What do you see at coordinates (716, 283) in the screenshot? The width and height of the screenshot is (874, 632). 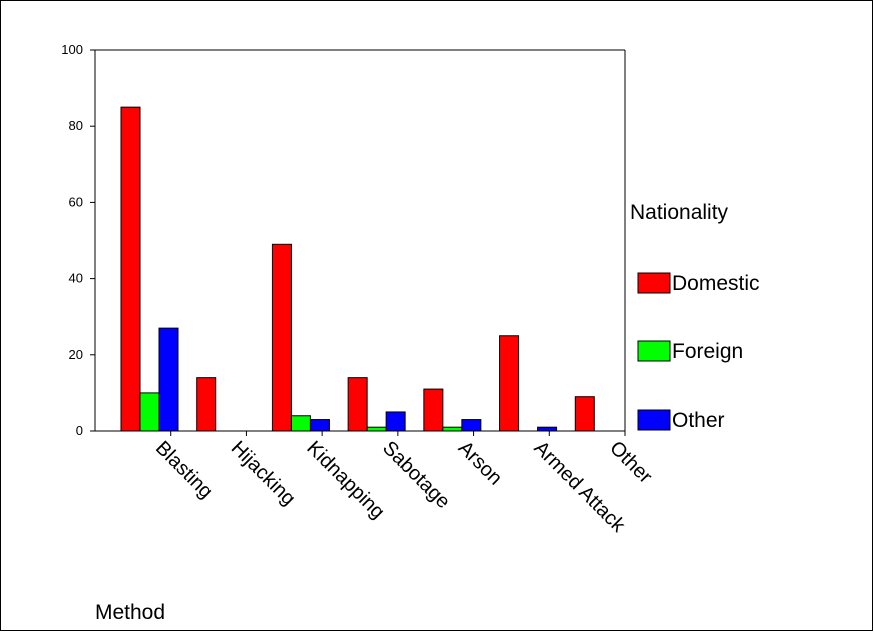 I see `legend-label-domestic: Domestic` at bounding box center [716, 283].